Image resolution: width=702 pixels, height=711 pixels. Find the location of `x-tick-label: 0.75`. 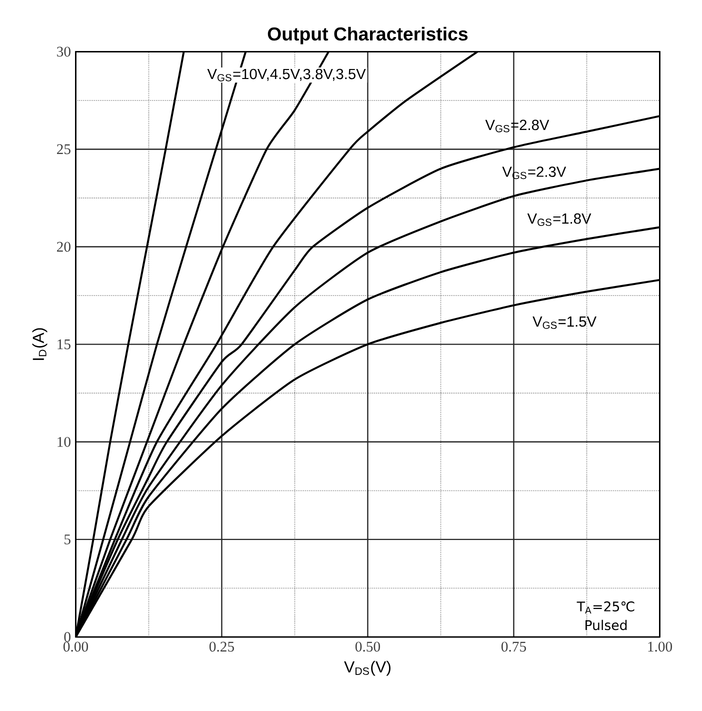

x-tick-label: 0.75 is located at coordinates (513, 647).